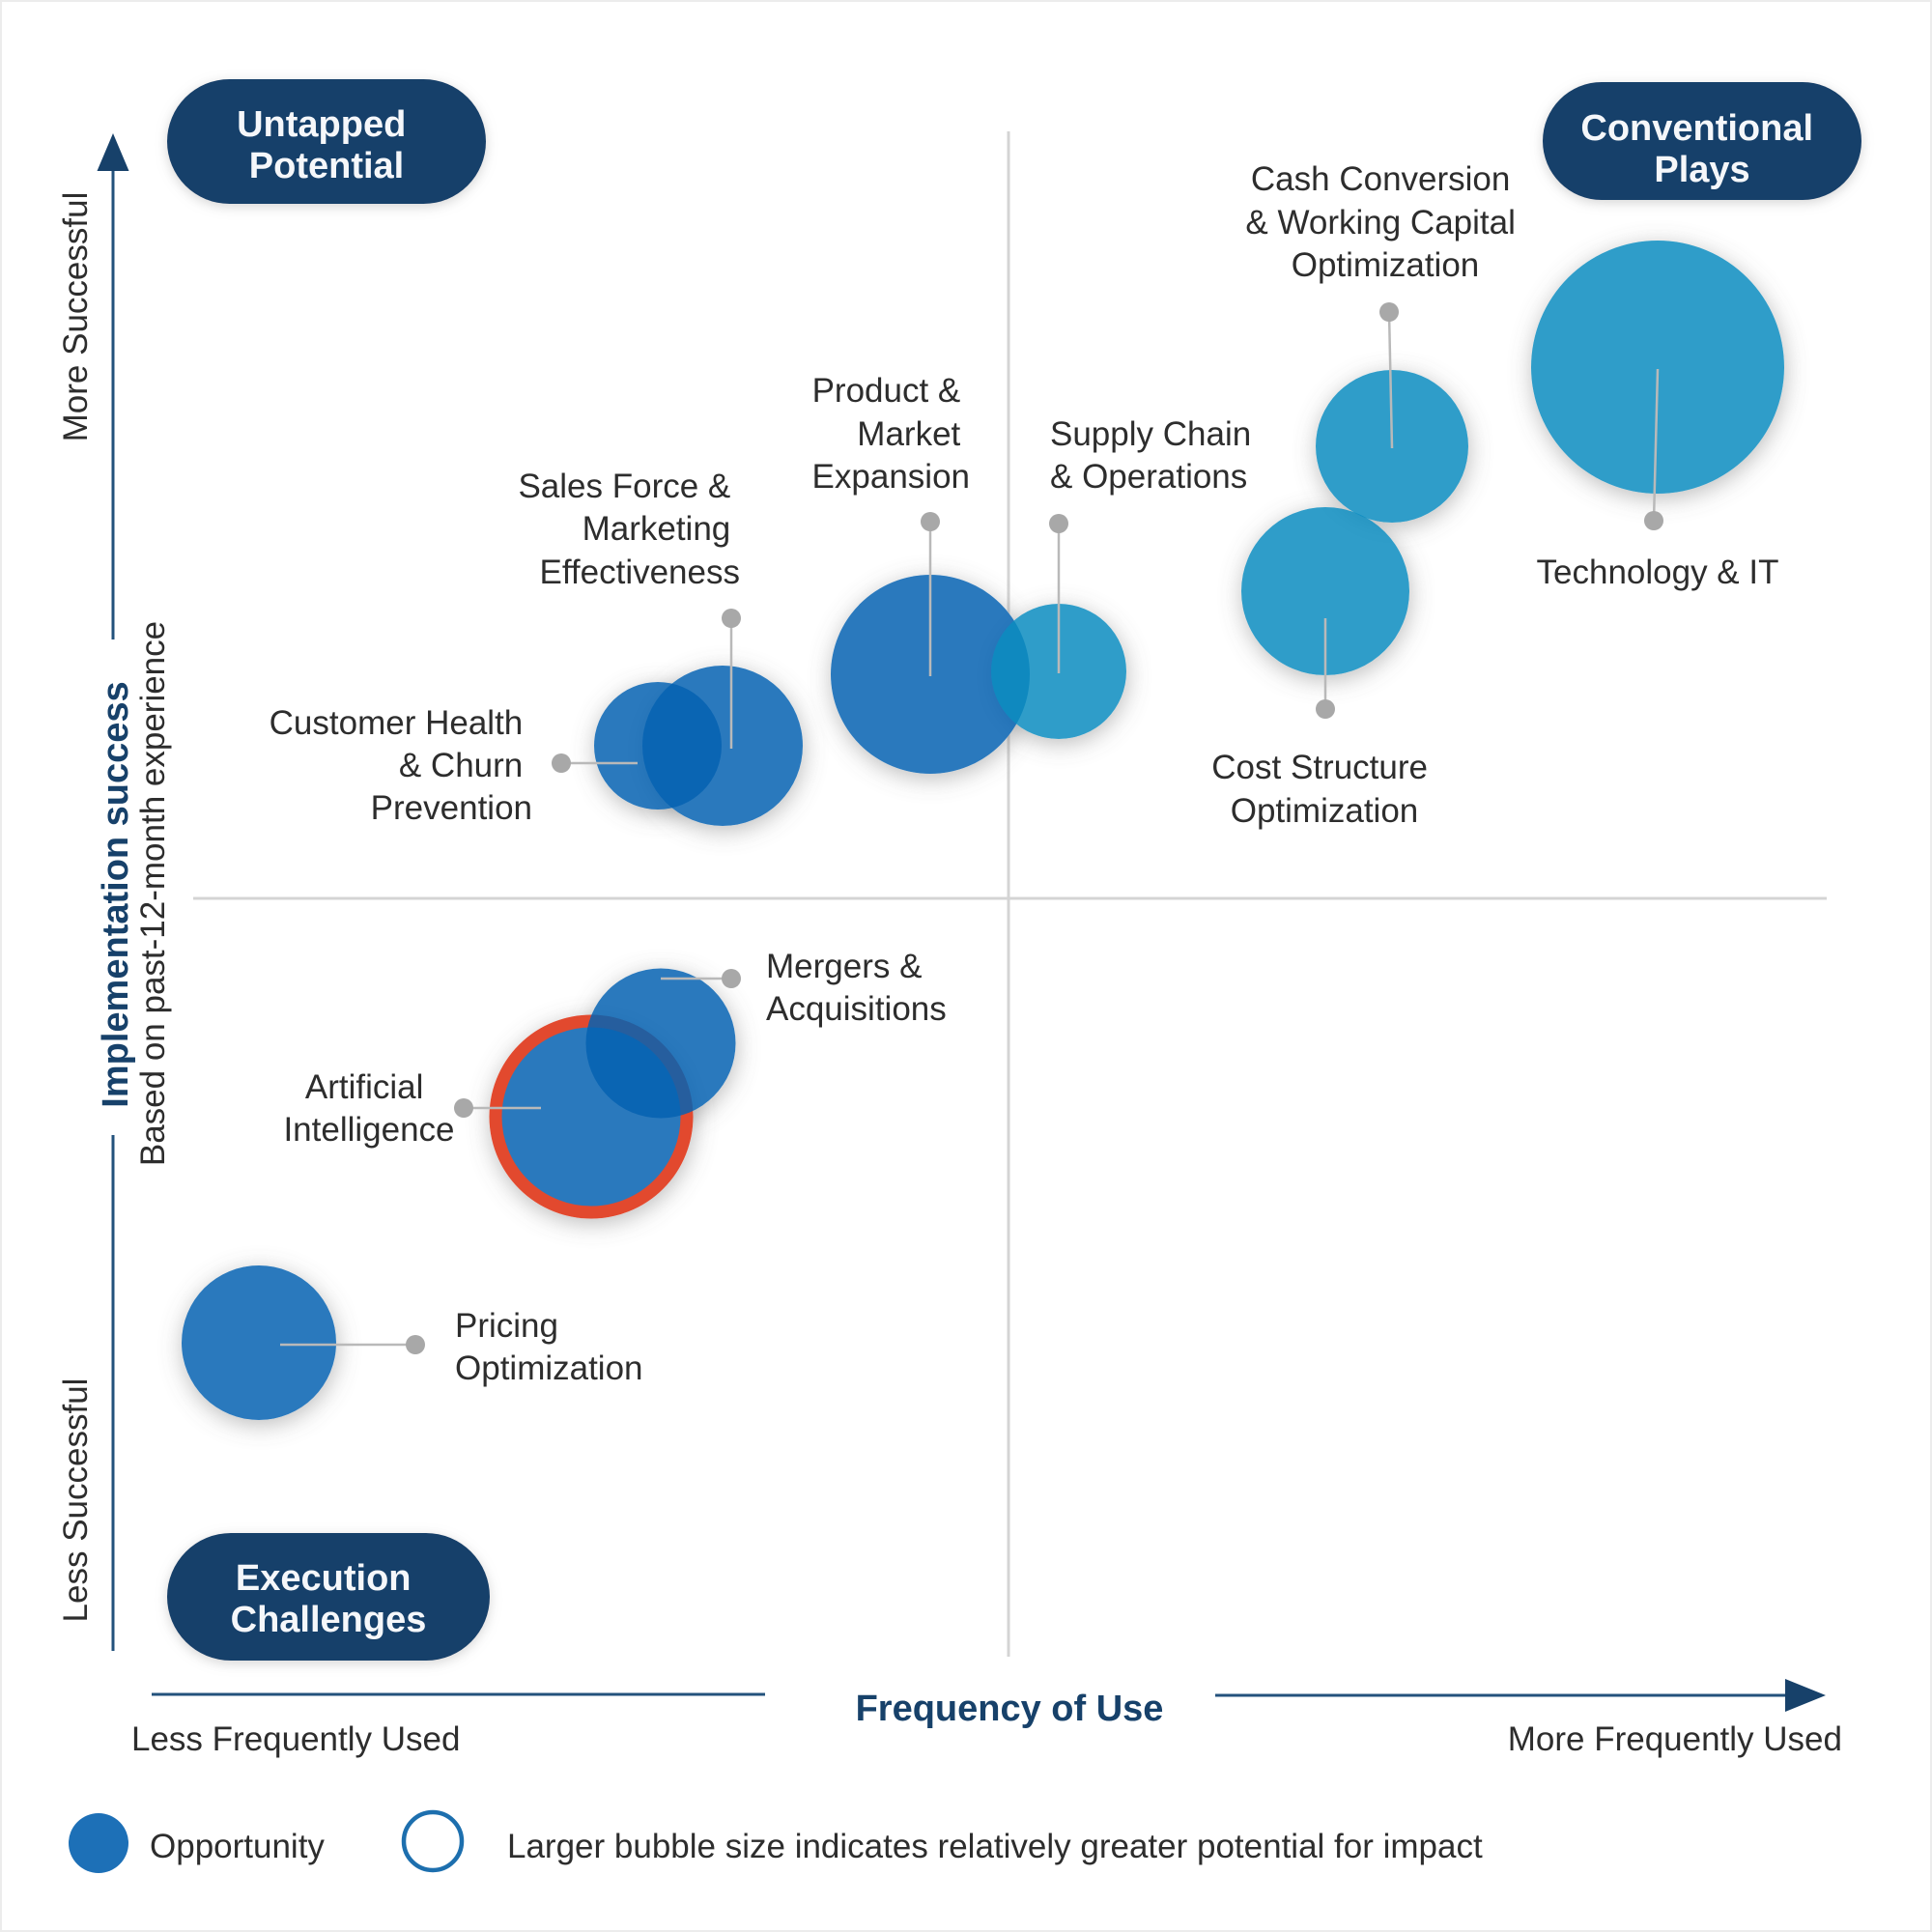 The image size is (1932, 1932). I want to click on svg-text: Frequency of Use, so click(1010, 1709).